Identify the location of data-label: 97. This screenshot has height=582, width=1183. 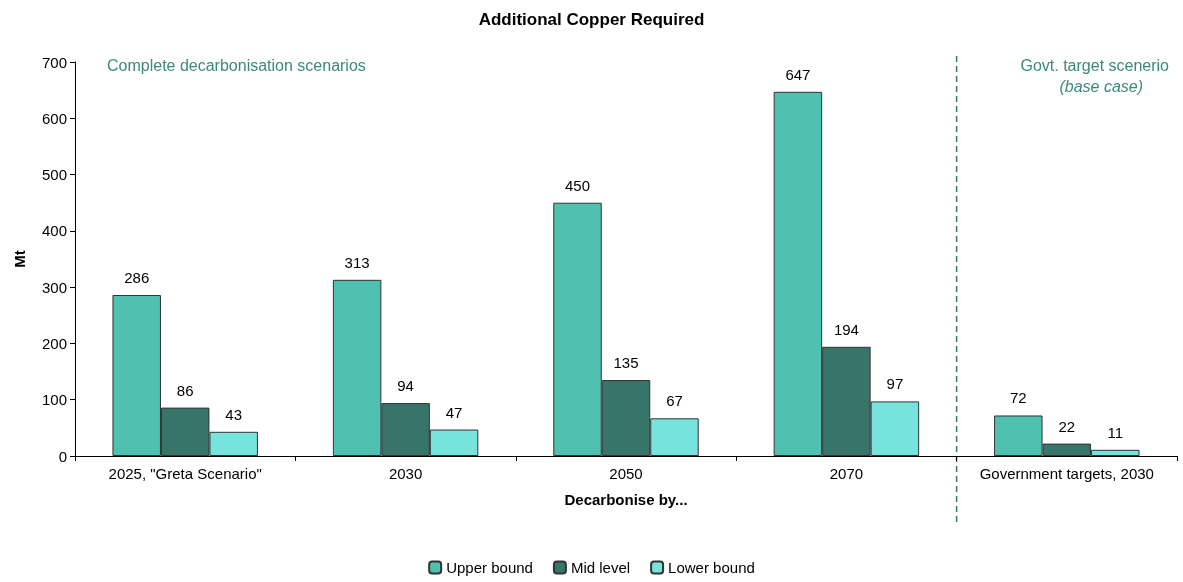
(895, 384).